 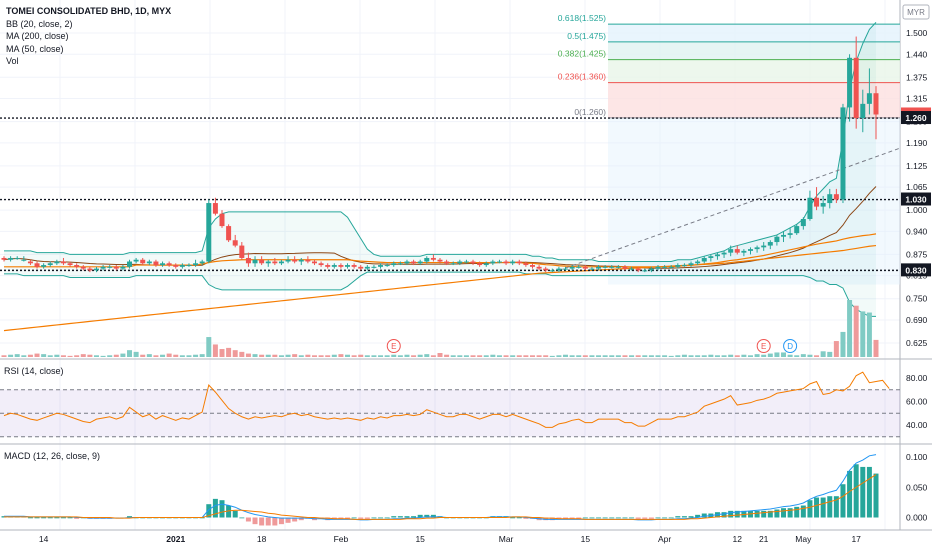 I want to click on price-tick-label: 0.875, so click(x=917, y=254).